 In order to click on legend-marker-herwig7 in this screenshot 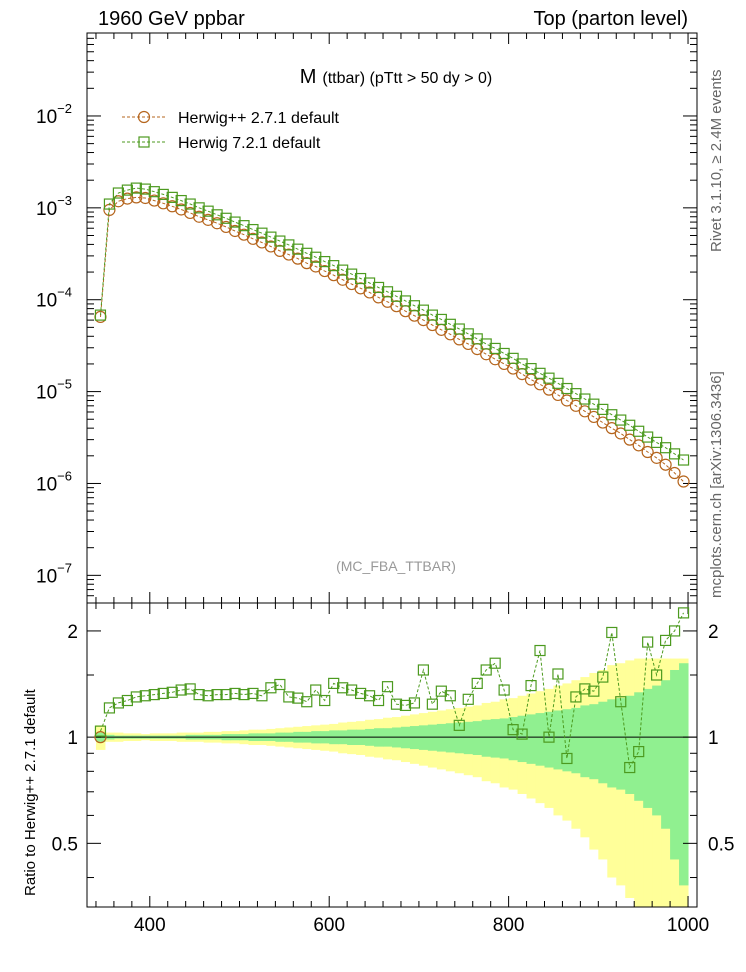, I will do `click(144, 142)`.